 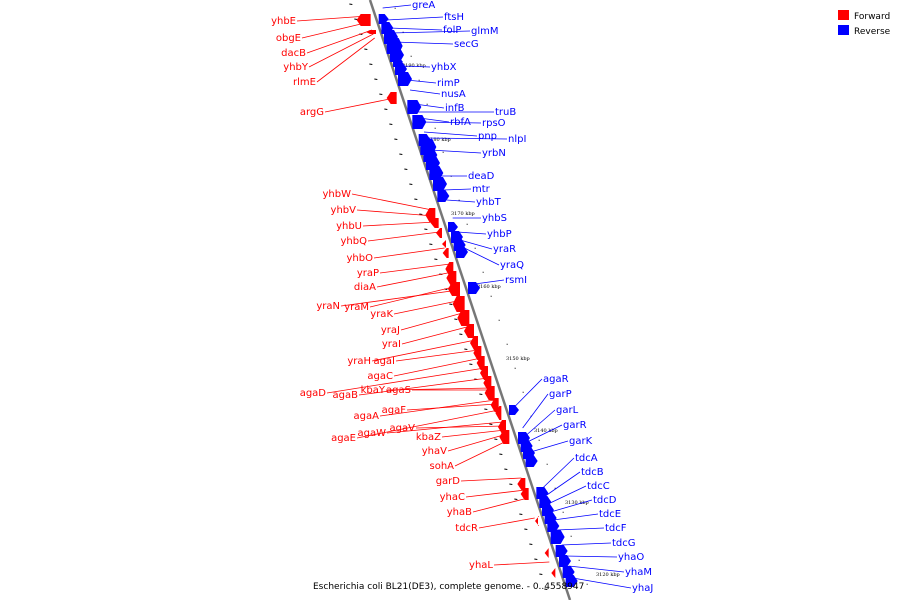 I want to click on gene-label-yhbO: yhbO, so click(x=360, y=258).